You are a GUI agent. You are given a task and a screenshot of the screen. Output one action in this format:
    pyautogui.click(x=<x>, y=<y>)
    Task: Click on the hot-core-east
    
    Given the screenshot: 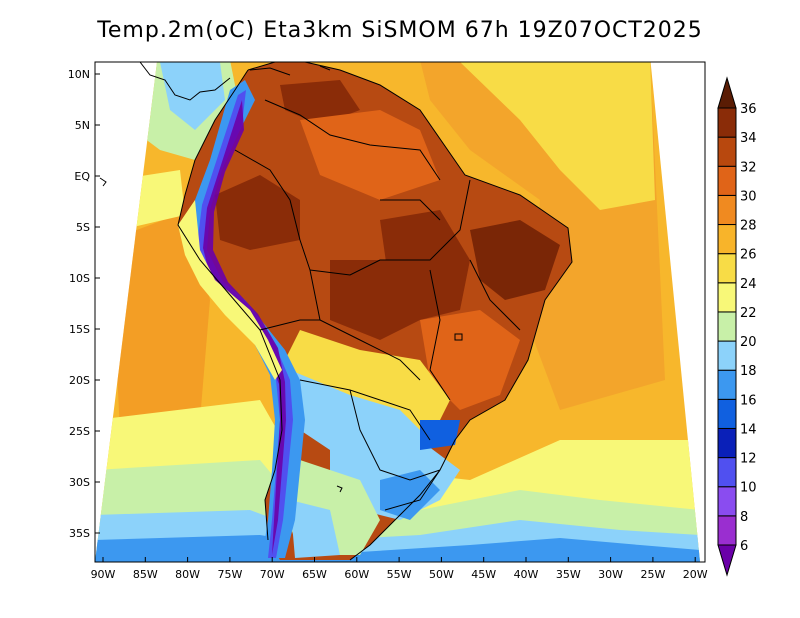 What is the action you would take?
    pyautogui.click(x=515, y=260)
    